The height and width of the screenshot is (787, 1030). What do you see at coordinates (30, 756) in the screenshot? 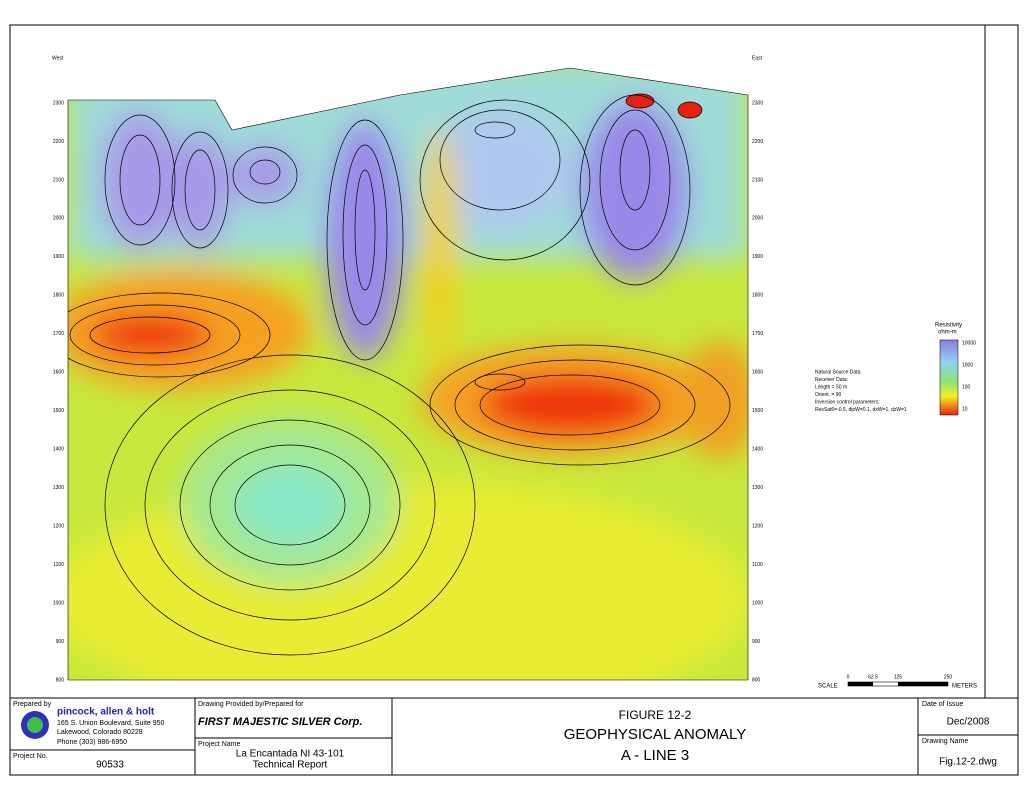
I see `label: Project No.` at bounding box center [30, 756].